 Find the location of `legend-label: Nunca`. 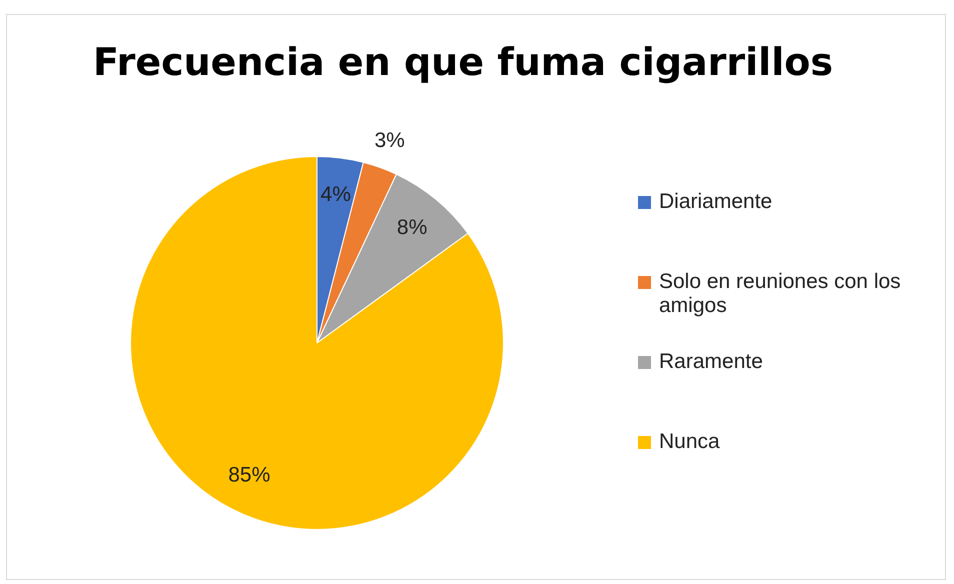

legend-label: Nunca is located at coordinates (689, 442).